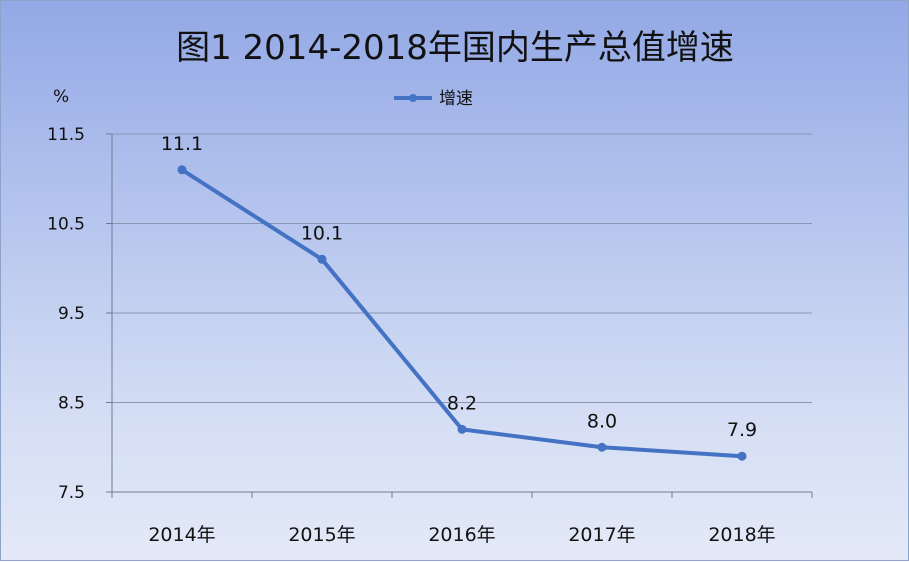  What do you see at coordinates (601, 535) in the screenshot?
I see `x-tick-label: 2017年` at bounding box center [601, 535].